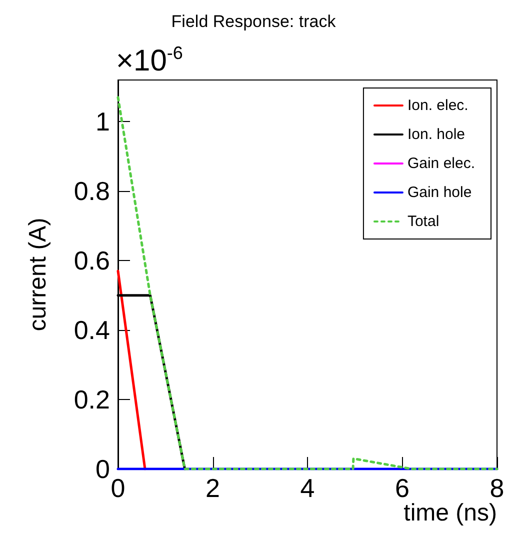  What do you see at coordinates (437, 105) in the screenshot?
I see `legend-label: Ion. elec.` at bounding box center [437, 105].